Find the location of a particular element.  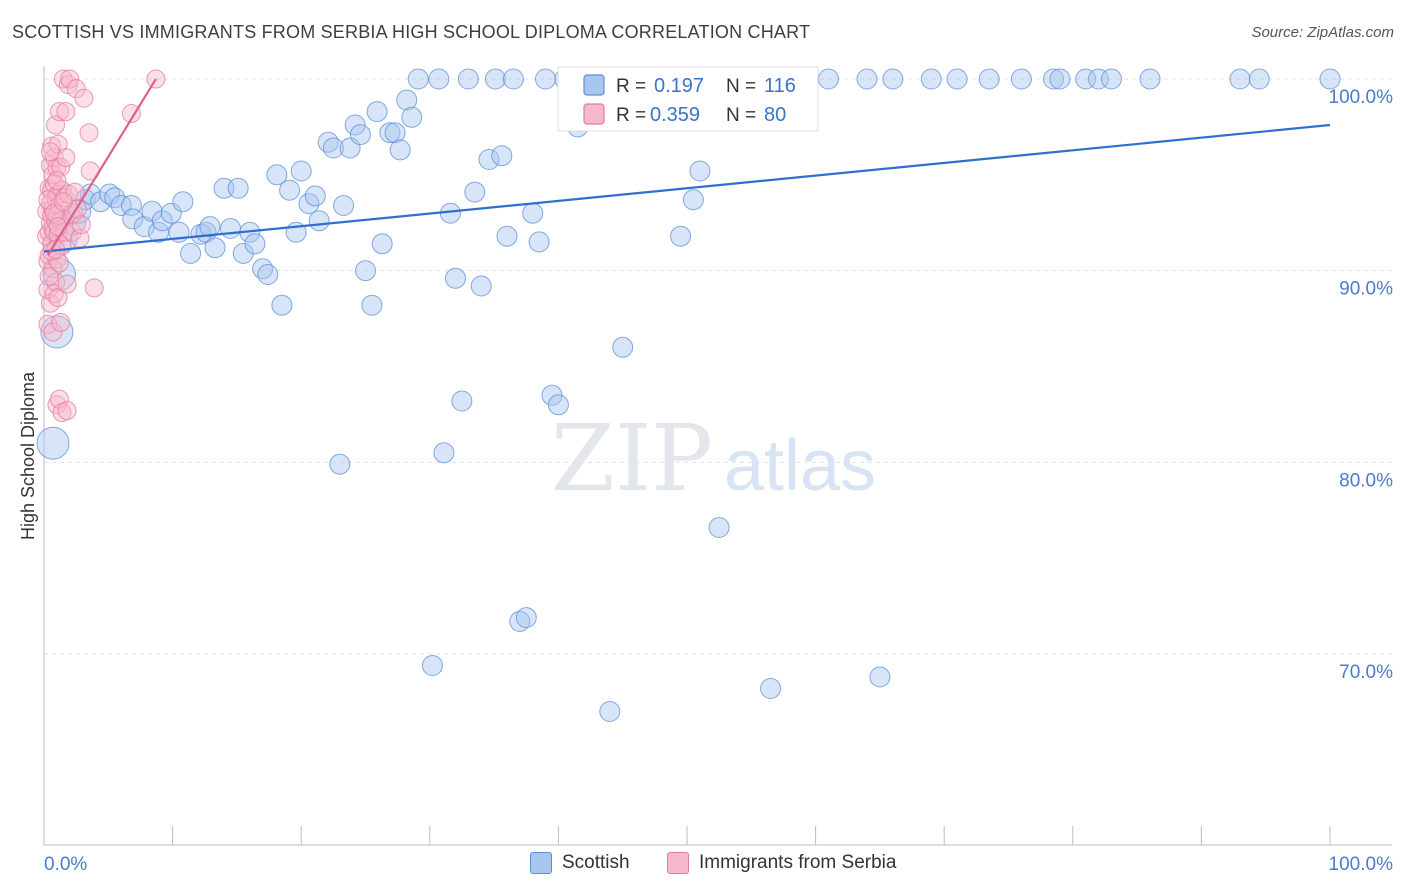

legend-label-scottish: Scottish is located at coordinates (596, 862).